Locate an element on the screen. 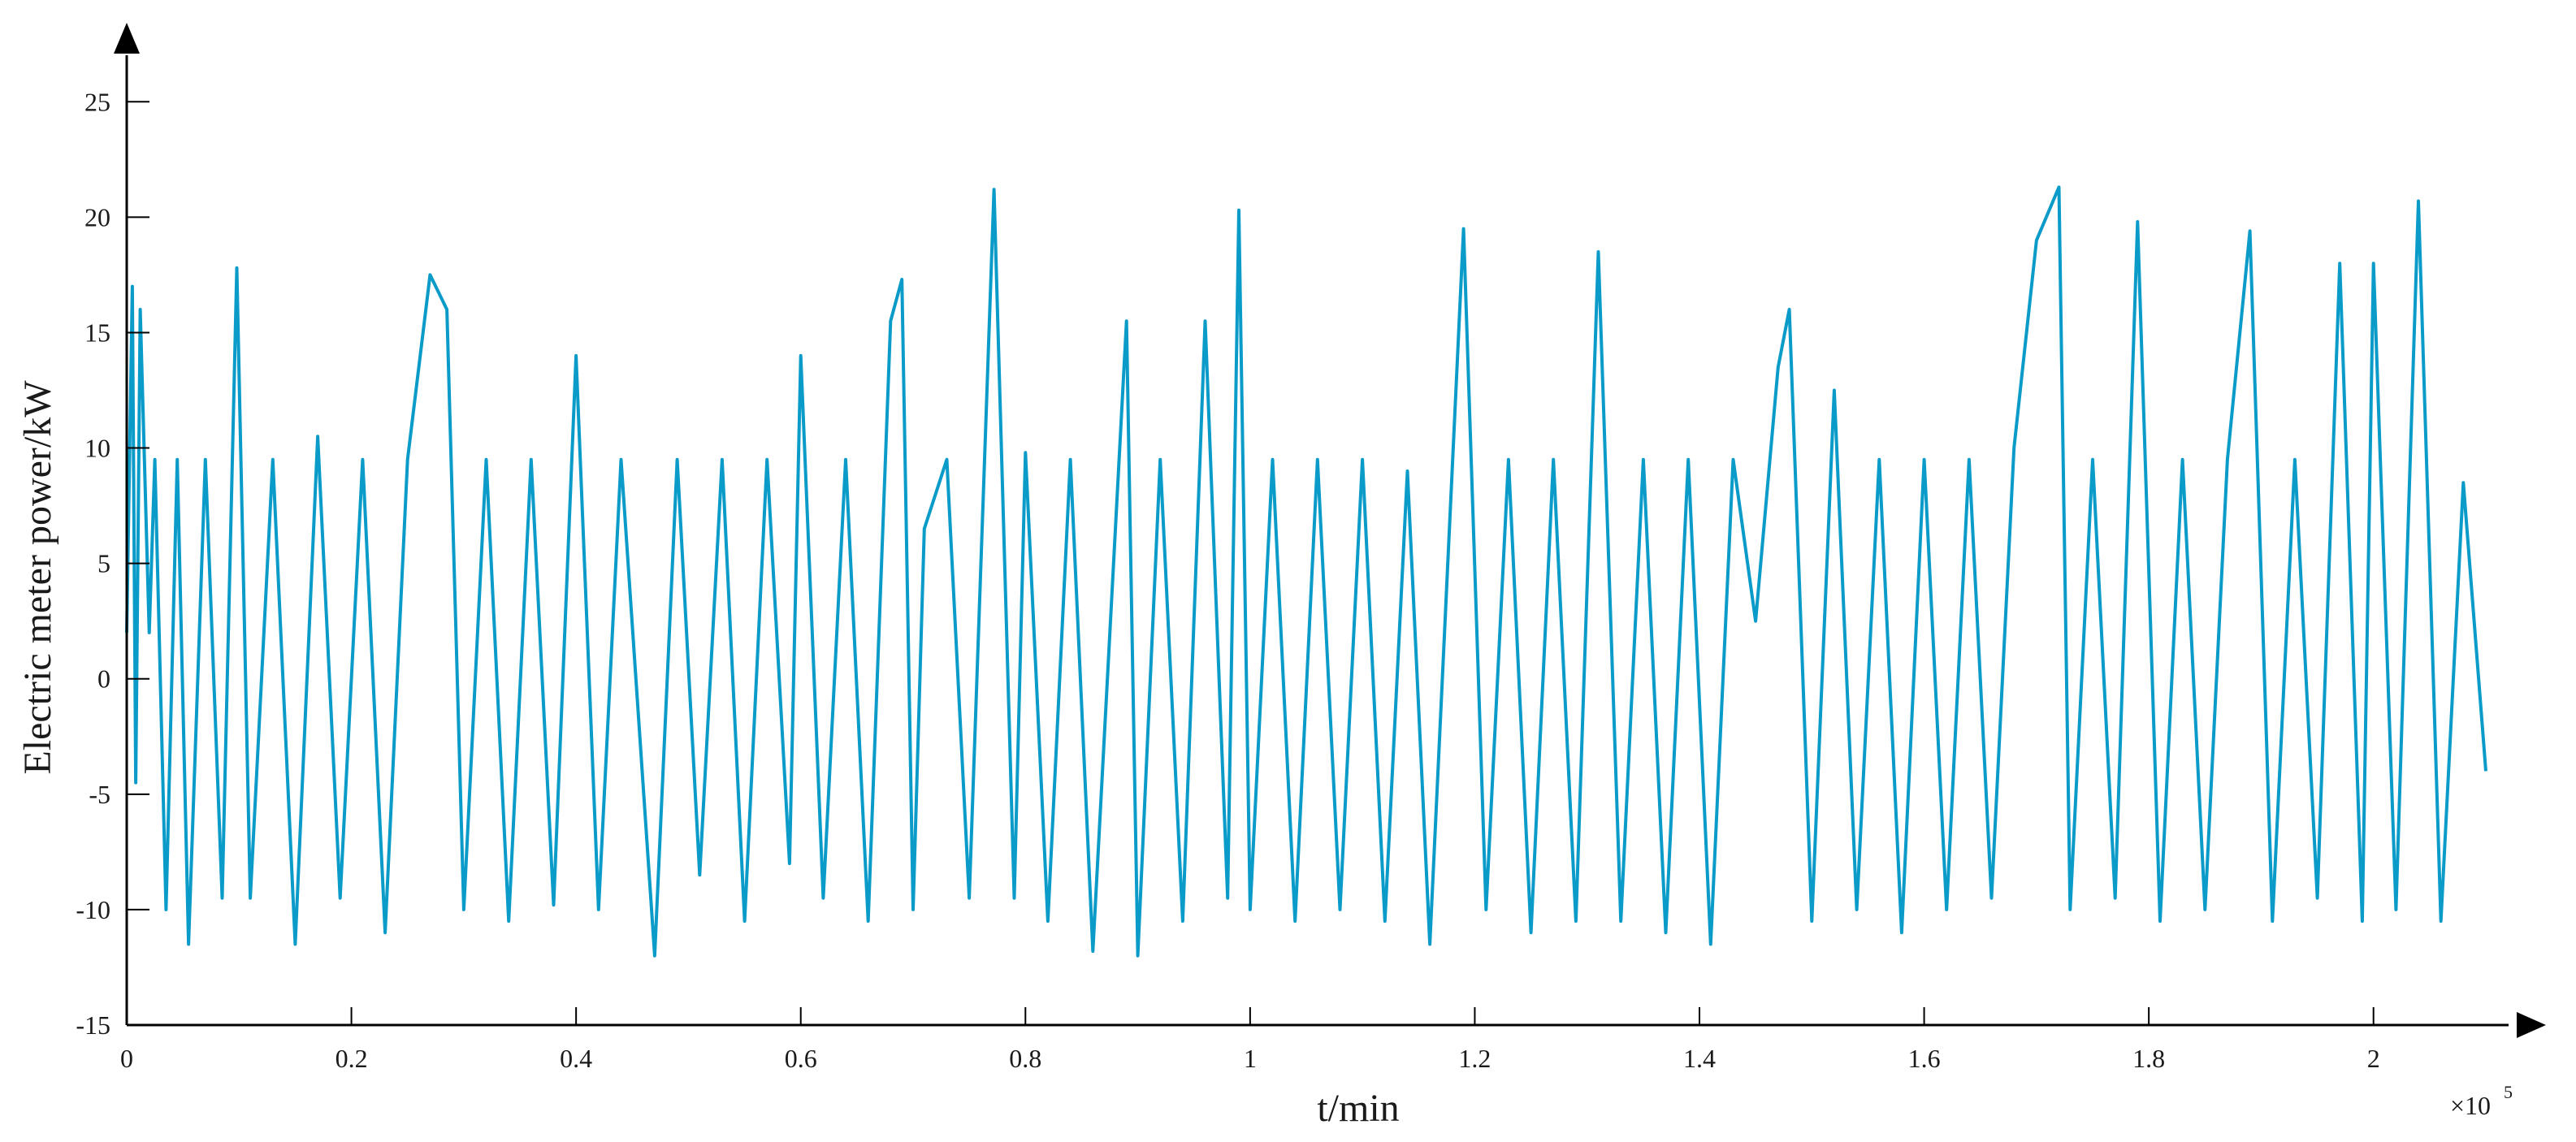  x-tick-label: 2 is located at coordinates (2373, 1058).